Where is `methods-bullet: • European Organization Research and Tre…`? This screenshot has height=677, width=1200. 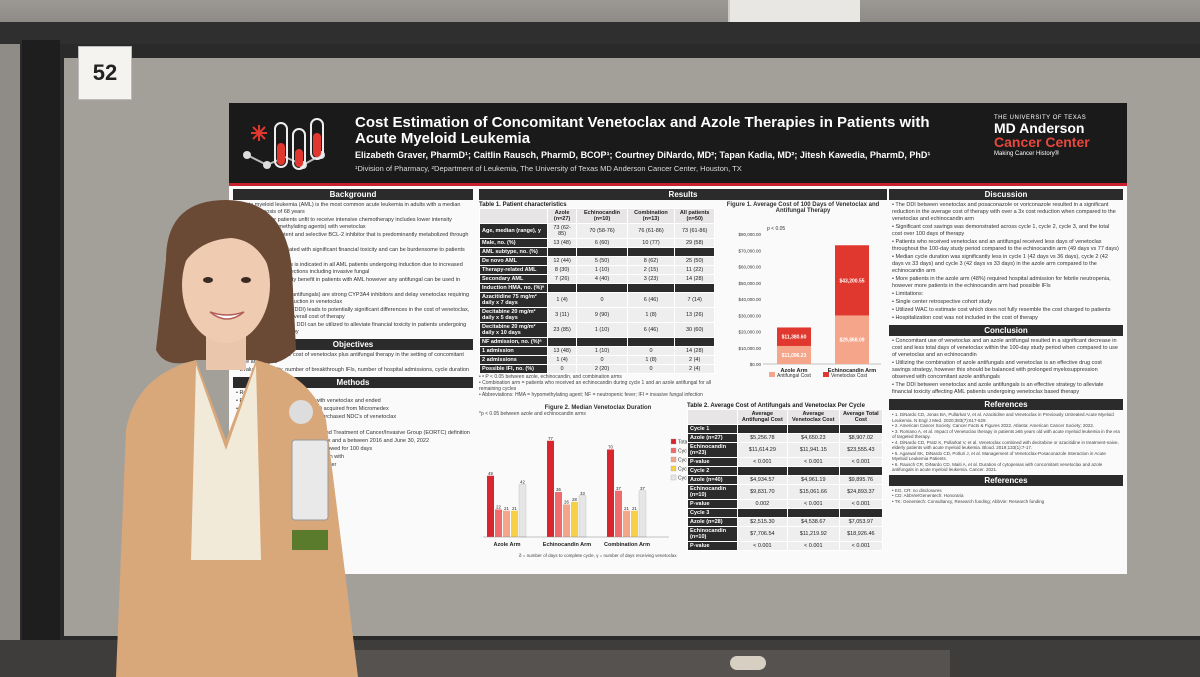 methods-bullet: • European Organization Research and Tre… is located at coordinates (353, 433).